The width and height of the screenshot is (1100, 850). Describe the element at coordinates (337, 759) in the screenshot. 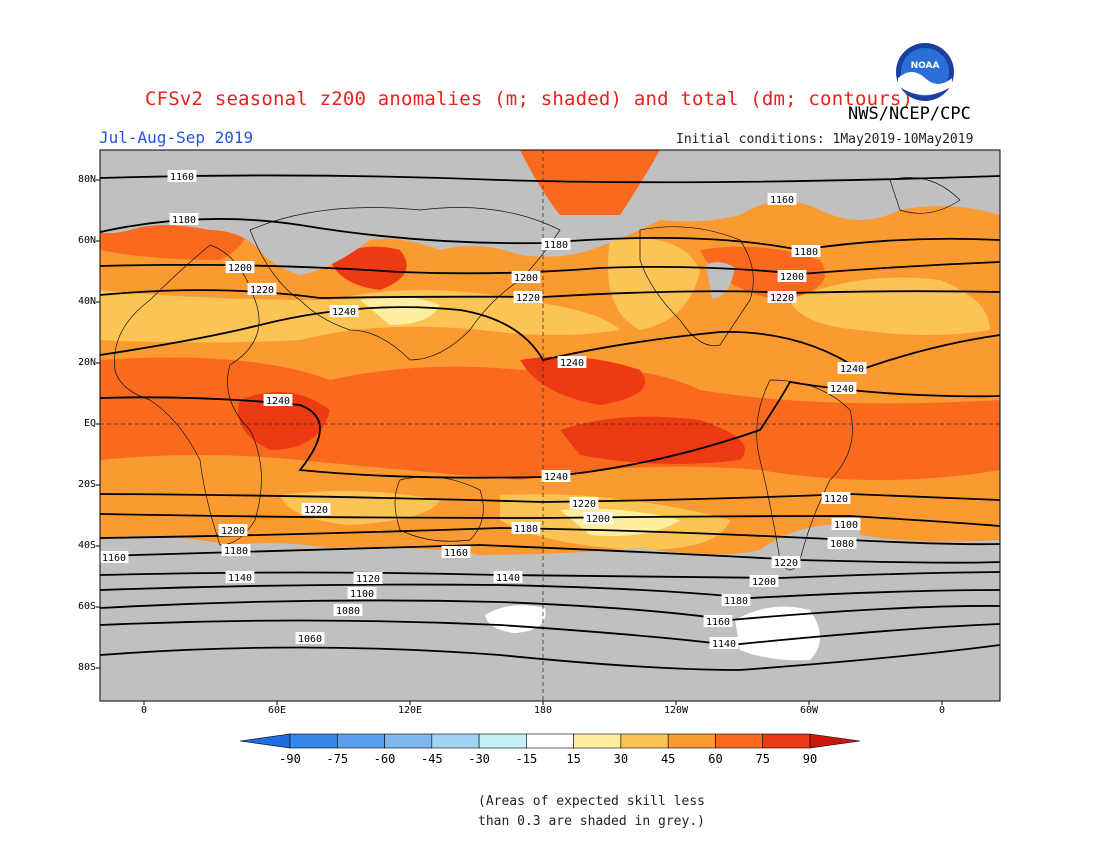

I see `colorbar-tick-label: -75` at that location.